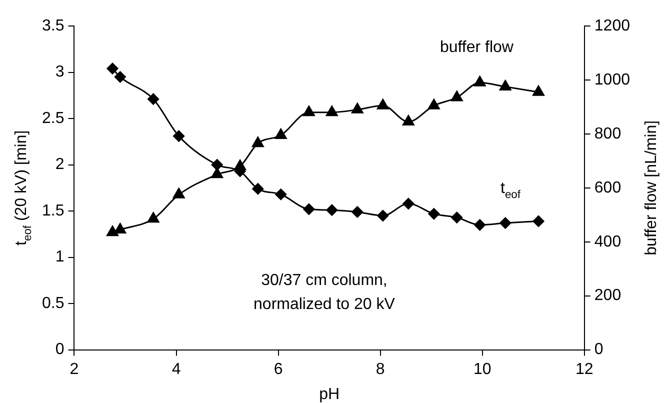 The width and height of the screenshot is (672, 403). What do you see at coordinates (23, 188) in the screenshot?
I see `y-axis-title: teof (20 kV) [min]` at bounding box center [23, 188].